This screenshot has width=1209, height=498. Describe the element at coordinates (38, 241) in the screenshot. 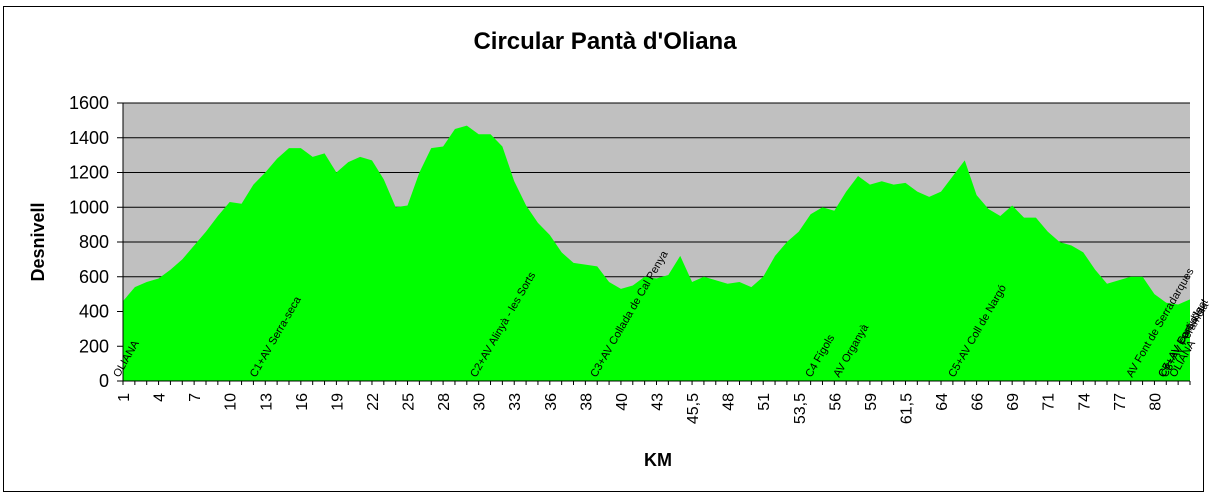

I see `y-axis-title: Desnivell` at that location.